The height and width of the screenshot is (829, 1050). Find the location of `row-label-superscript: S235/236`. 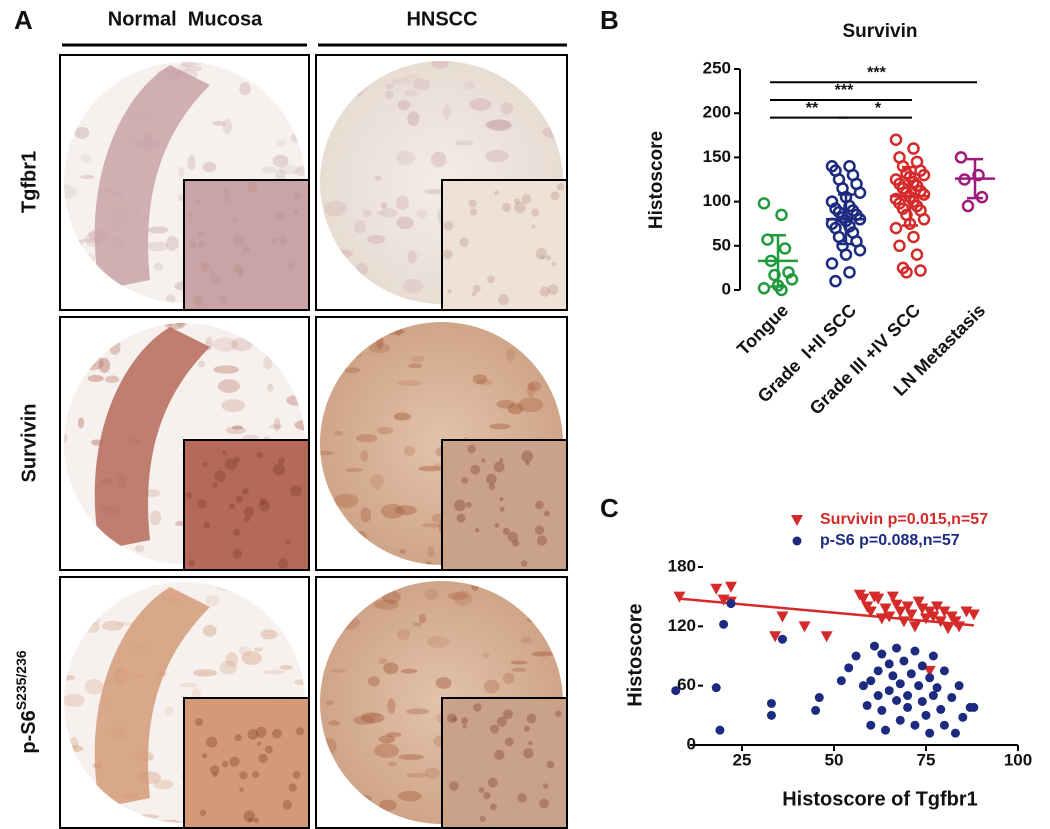

row-label-superscript: S235/236 is located at coordinates (21, 680).